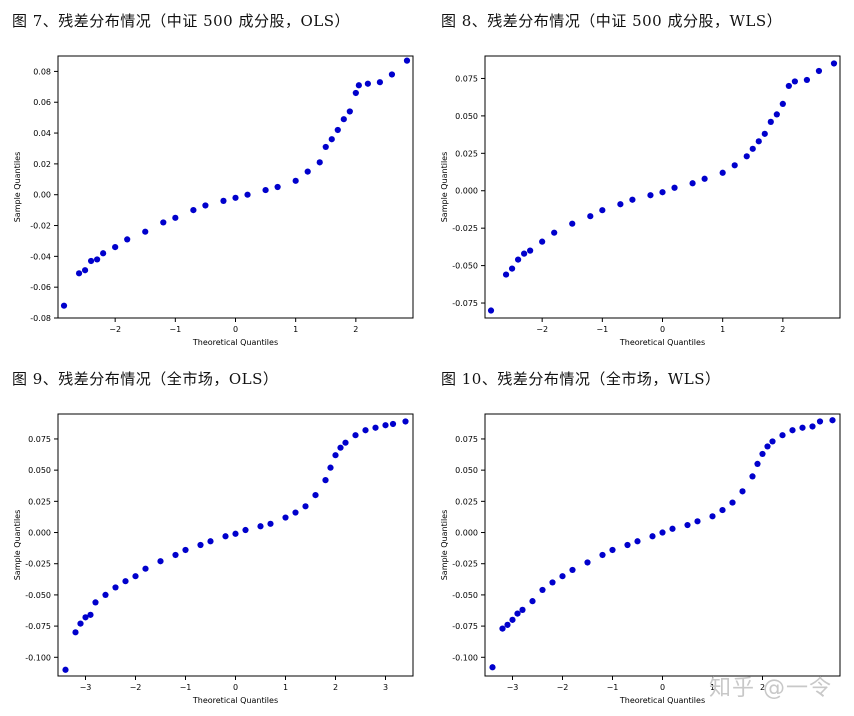  I want to click on x-tick-label: −3, so click(86, 687).